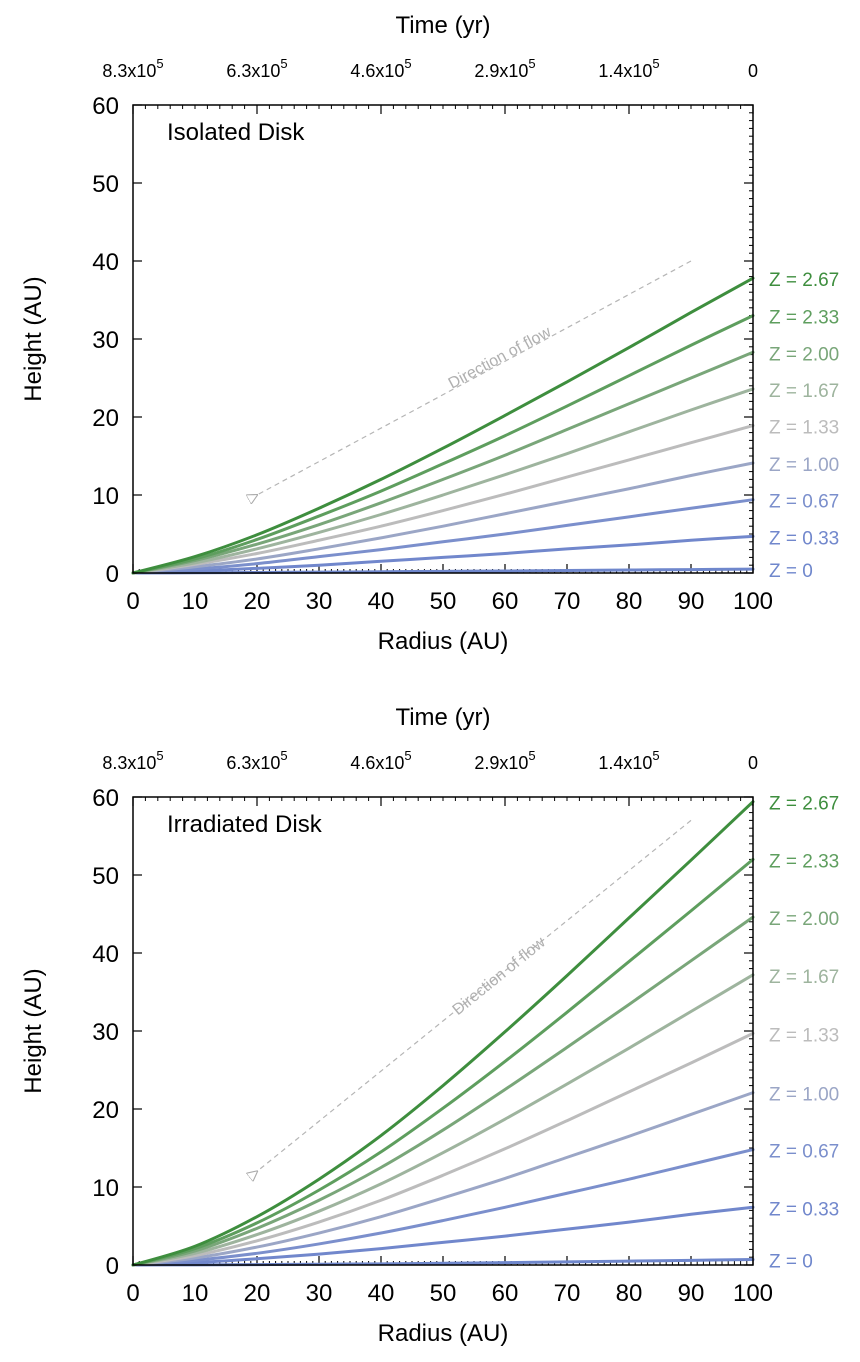 The width and height of the screenshot is (860, 1362). What do you see at coordinates (567, 1293) in the screenshot?
I see `x-tick-label: 70` at bounding box center [567, 1293].